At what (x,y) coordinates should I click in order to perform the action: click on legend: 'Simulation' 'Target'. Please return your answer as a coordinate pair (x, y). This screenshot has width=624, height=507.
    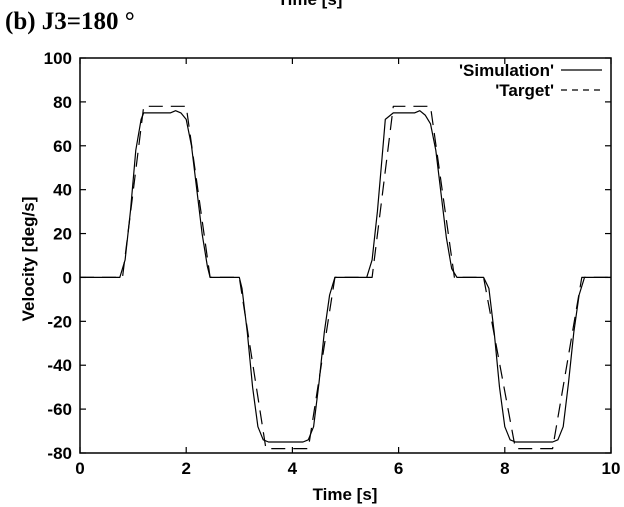
    Looking at the image, I should click on (530, 80).